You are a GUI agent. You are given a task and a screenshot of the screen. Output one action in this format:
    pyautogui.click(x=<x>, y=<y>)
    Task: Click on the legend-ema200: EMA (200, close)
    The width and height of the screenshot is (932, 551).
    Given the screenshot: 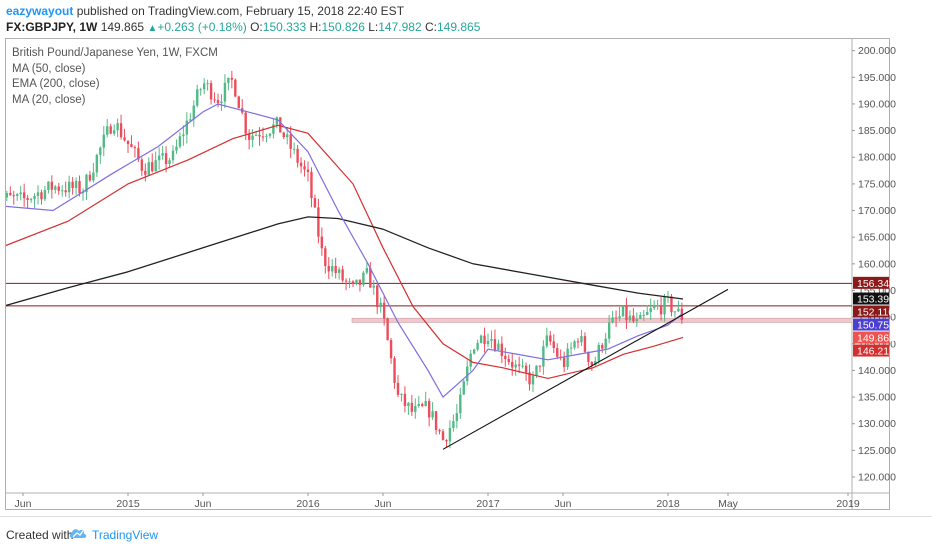 What is the action you would take?
    pyautogui.click(x=56, y=84)
    